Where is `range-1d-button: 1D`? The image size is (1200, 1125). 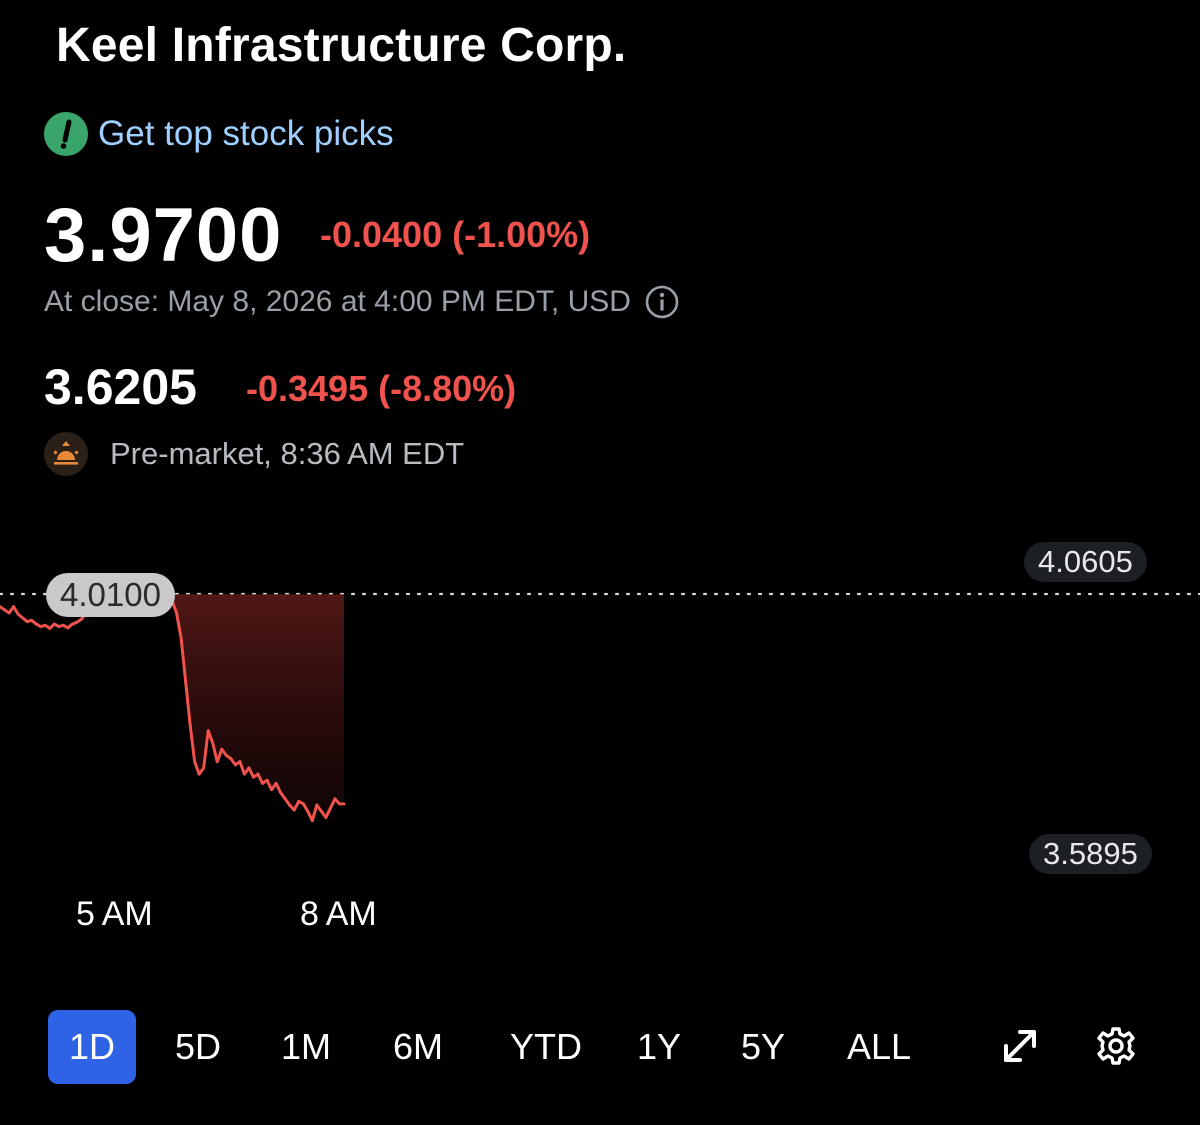
range-1d-button: 1D is located at coordinates (92, 1047).